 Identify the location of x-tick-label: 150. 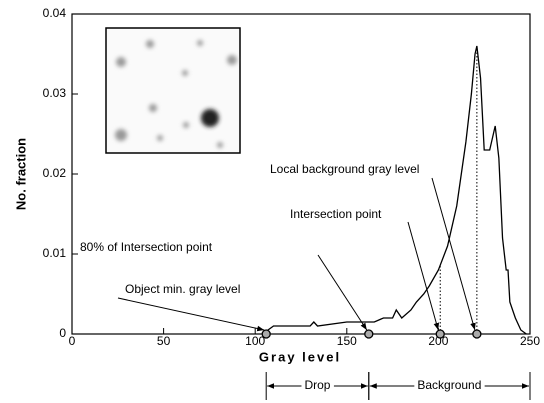
(347, 341).